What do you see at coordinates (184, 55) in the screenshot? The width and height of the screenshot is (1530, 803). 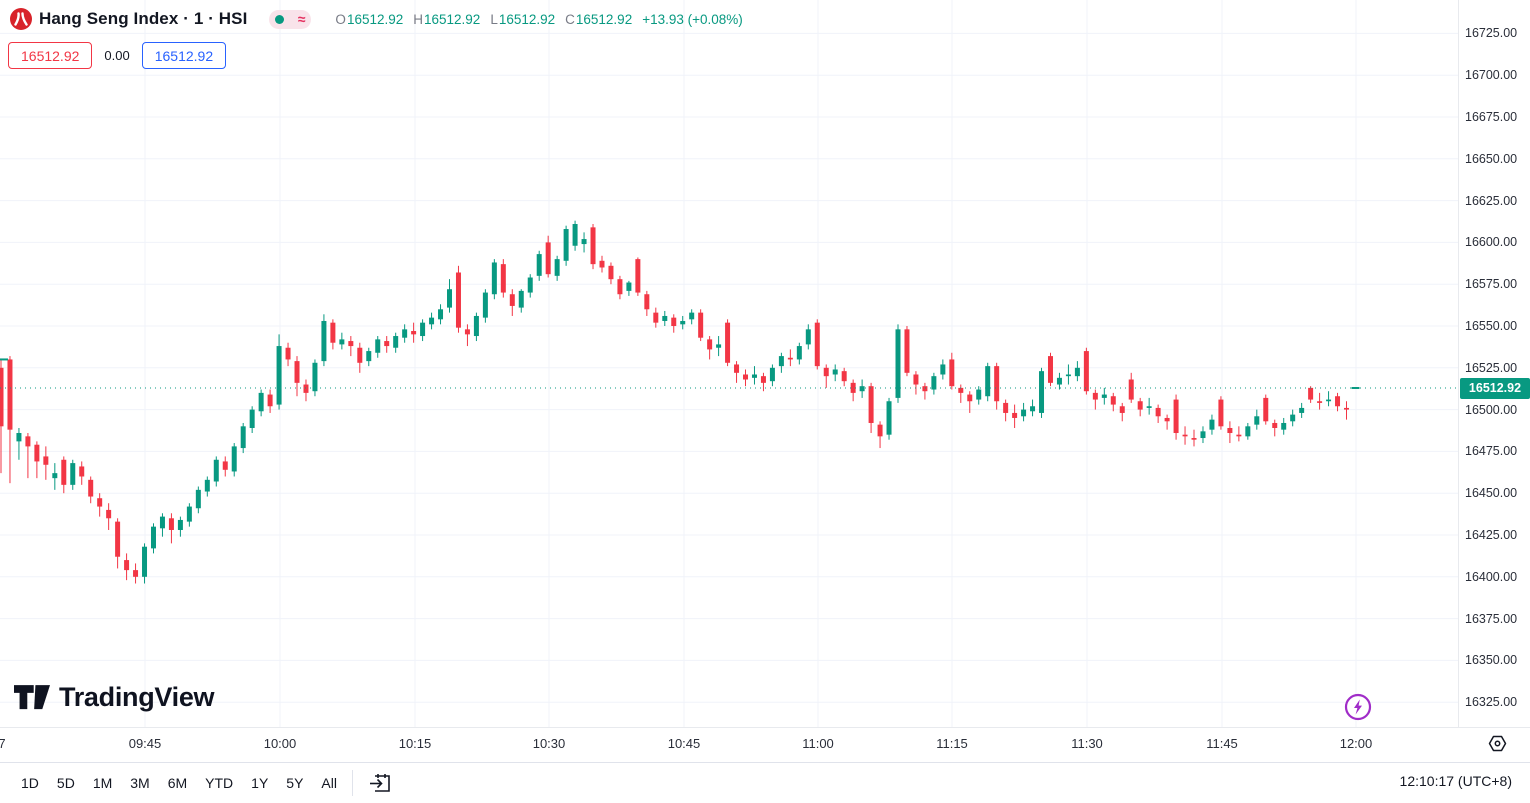 I see `buy-button: 16512.92` at bounding box center [184, 55].